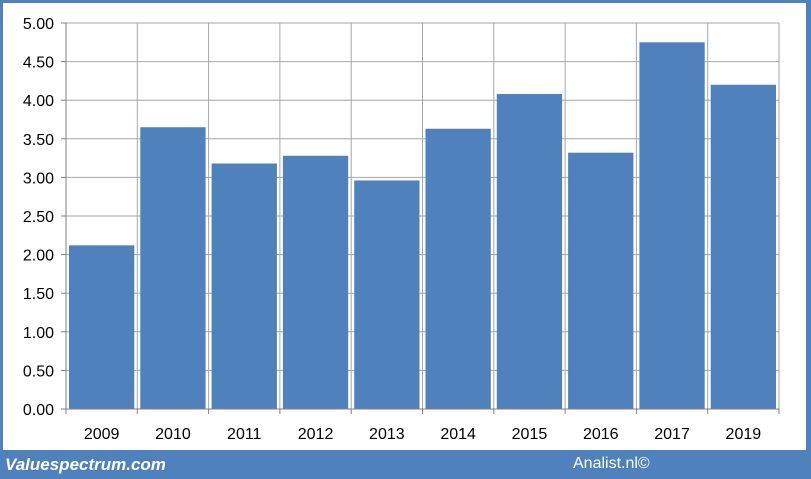 This screenshot has width=811, height=479. What do you see at coordinates (672, 434) in the screenshot?
I see `x-tick-label: 2017` at bounding box center [672, 434].